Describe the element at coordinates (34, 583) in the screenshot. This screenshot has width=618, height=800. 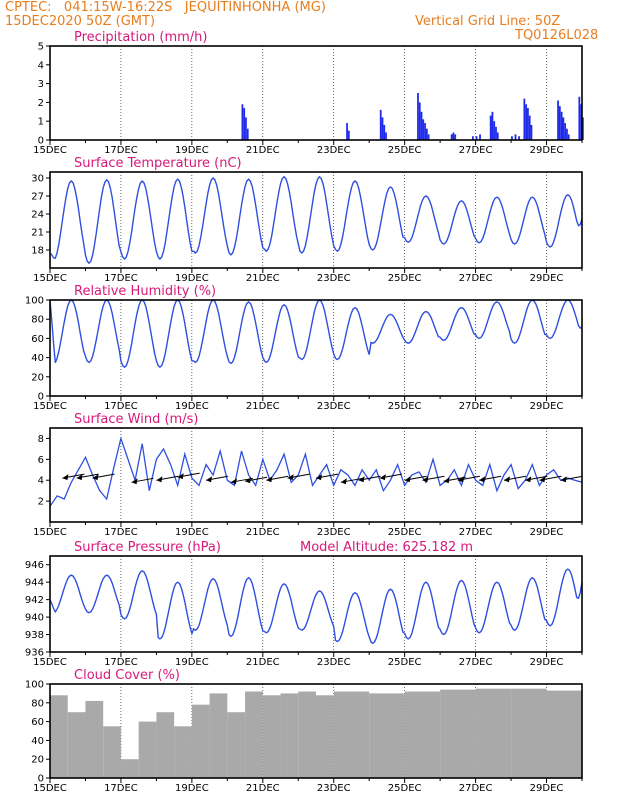
I see `y-tick-label: 944` at that location.